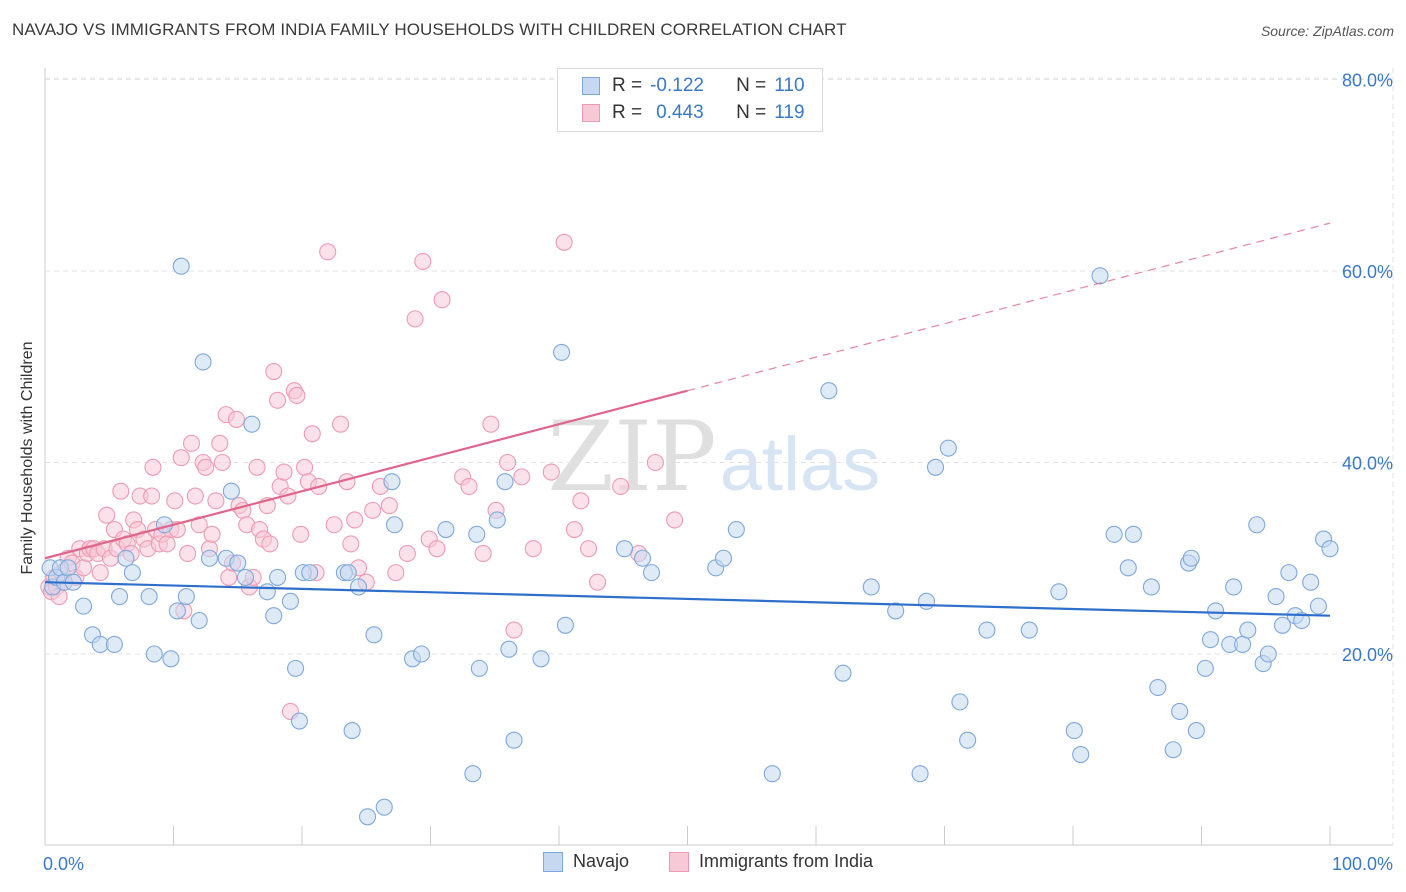 The height and width of the screenshot is (892, 1406). I want to click on y-tick-label: 40.0%, so click(1367, 464).